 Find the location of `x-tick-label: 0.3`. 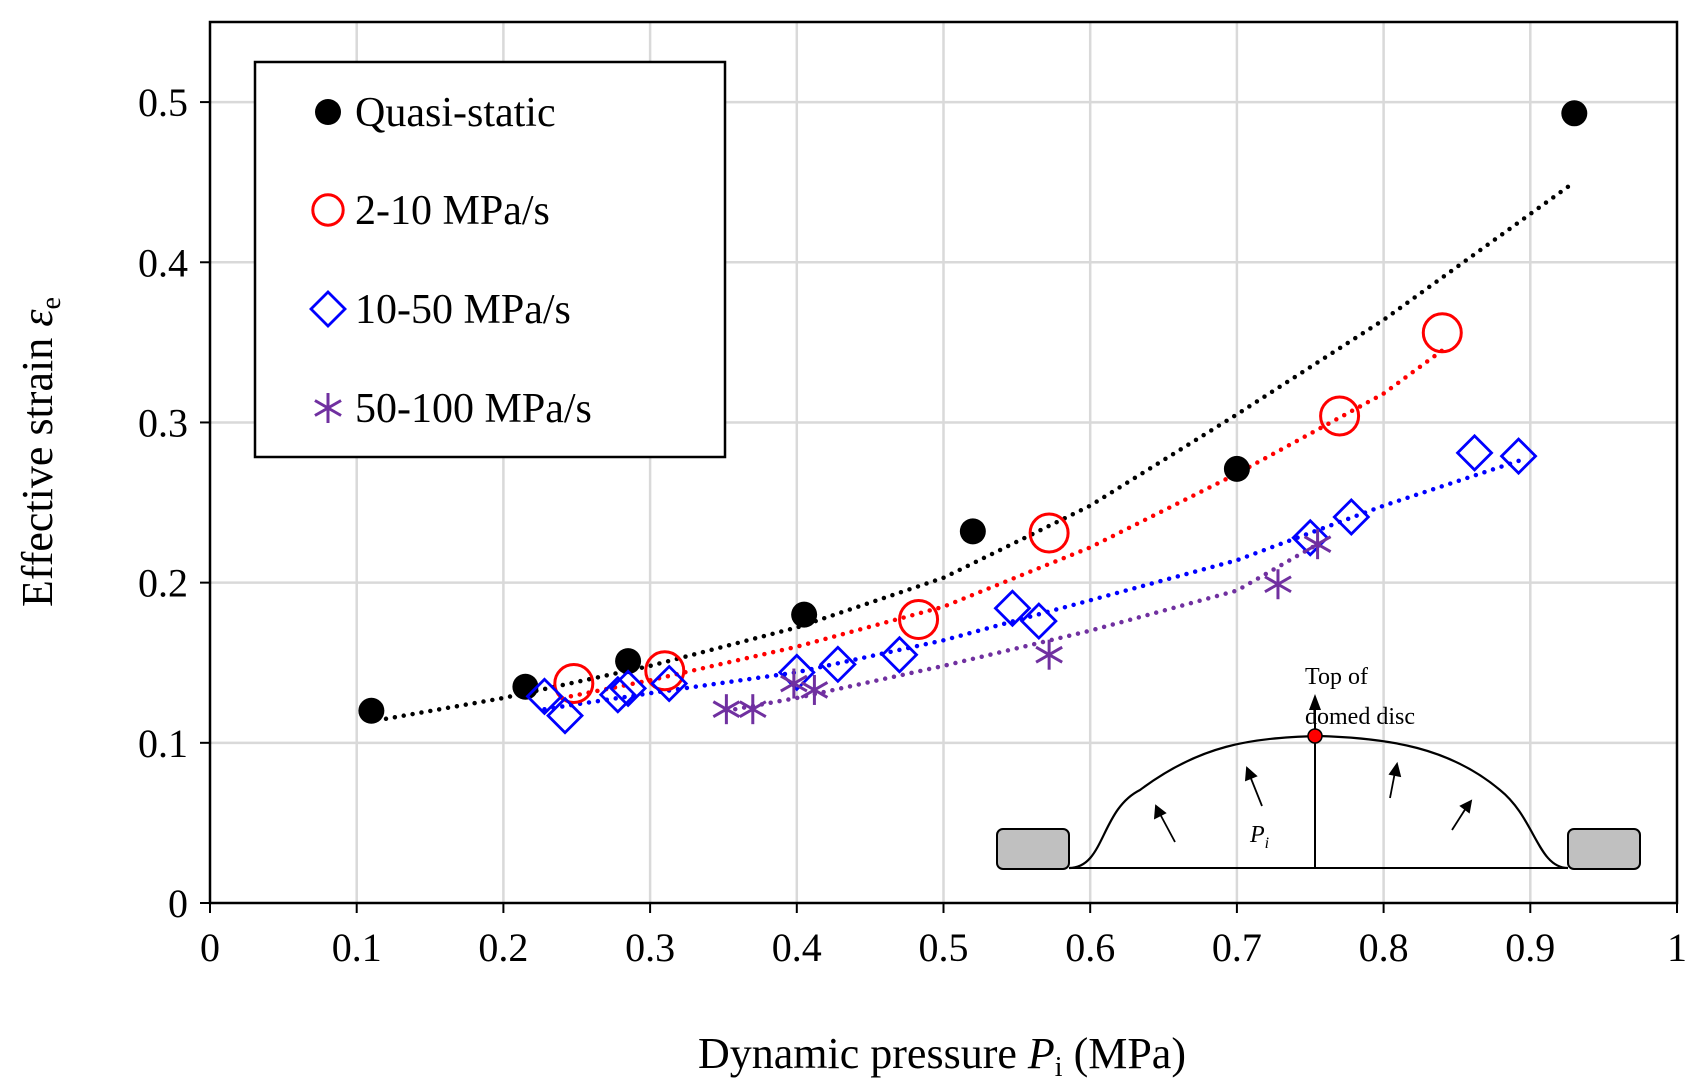

x-tick-label: 0.3 is located at coordinates (650, 947).